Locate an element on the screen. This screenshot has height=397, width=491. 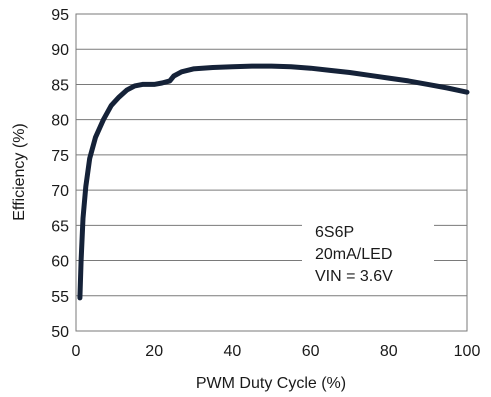
x-tick-label: 80 is located at coordinates (389, 351).